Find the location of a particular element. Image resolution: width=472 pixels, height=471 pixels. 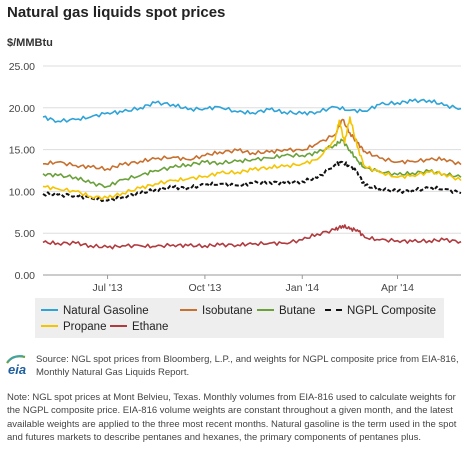

series-line-natural-gasoline is located at coordinates (252, 110).